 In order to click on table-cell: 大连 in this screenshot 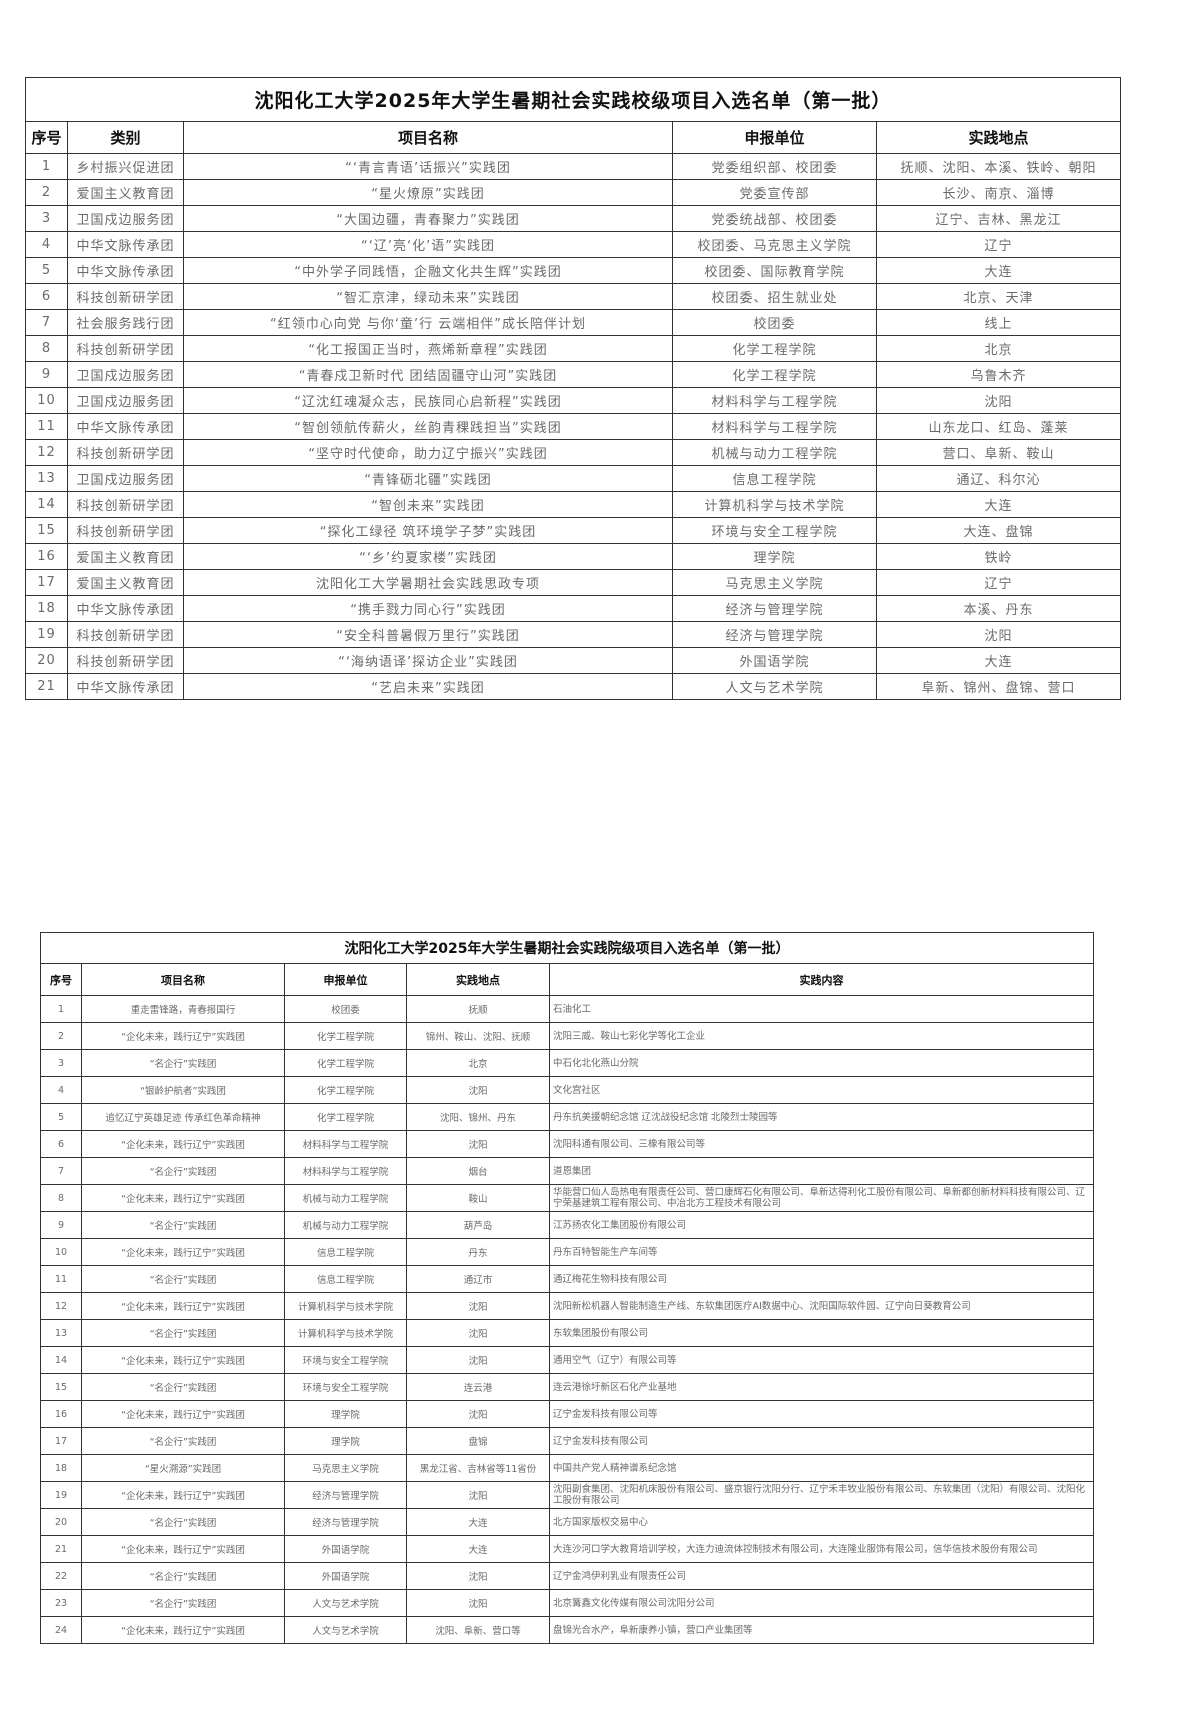, I will do `click(998, 660)`.